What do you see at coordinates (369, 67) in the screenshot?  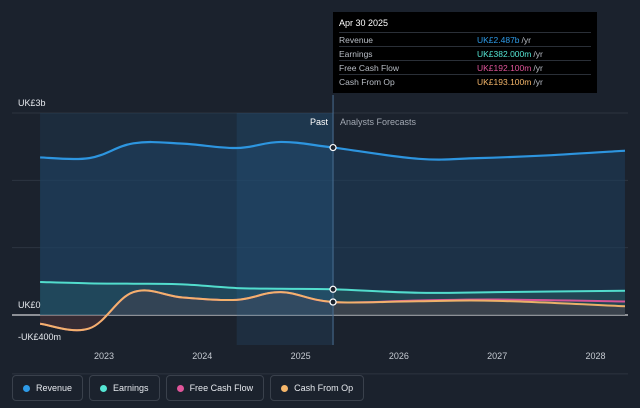 I see `tooltip-label: Free Cash Flow` at bounding box center [369, 67].